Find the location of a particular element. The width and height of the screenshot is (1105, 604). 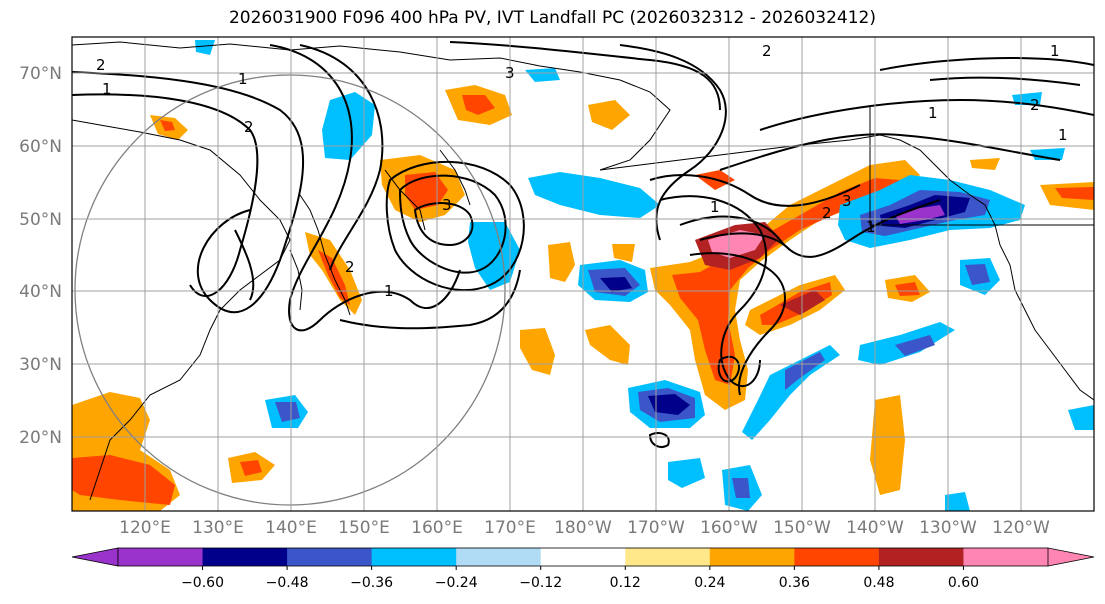

lat-label: 70°N is located at coordinates (40, 74).